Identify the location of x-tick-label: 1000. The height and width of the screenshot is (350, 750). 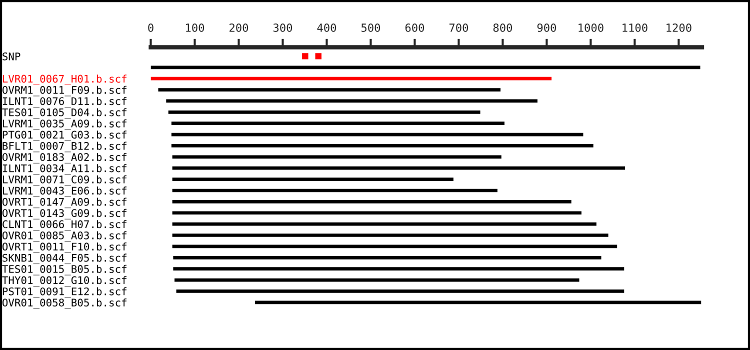
(591, 28).